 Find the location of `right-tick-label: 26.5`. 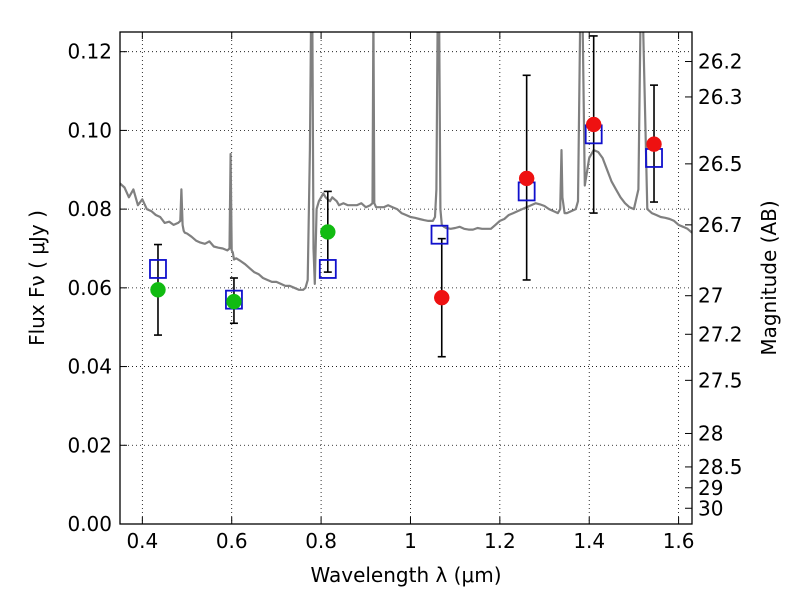

right-tick-label: 26.5 is located at coordinates (720, 164).